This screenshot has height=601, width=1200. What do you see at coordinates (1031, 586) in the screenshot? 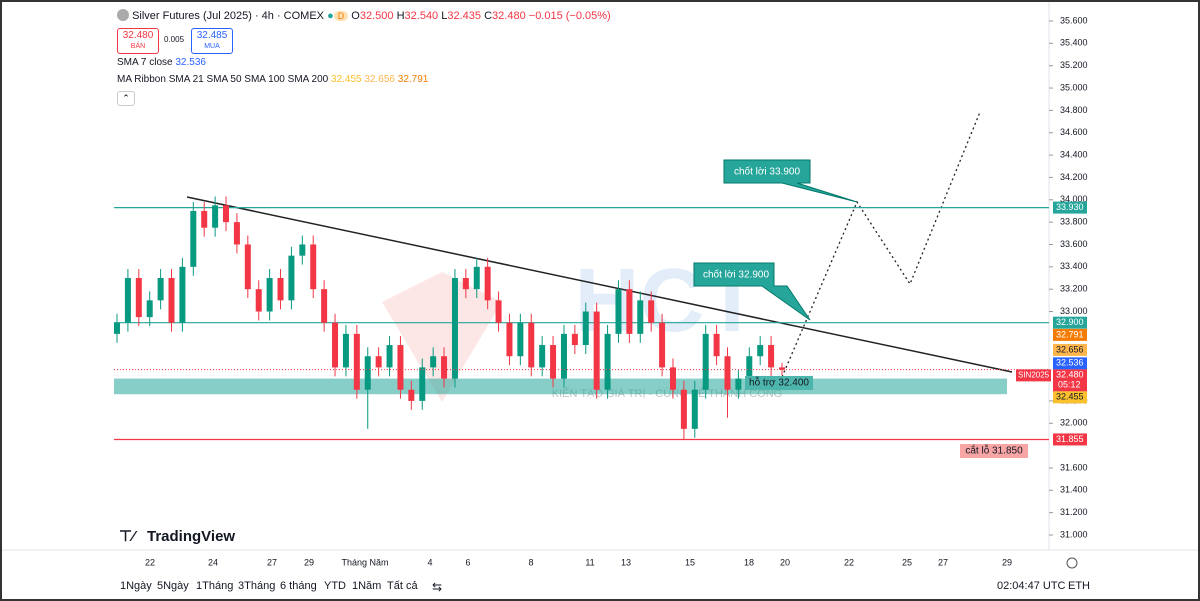
I see `clock: 02:04:47 UTC` at bounding box center [1031, 586].